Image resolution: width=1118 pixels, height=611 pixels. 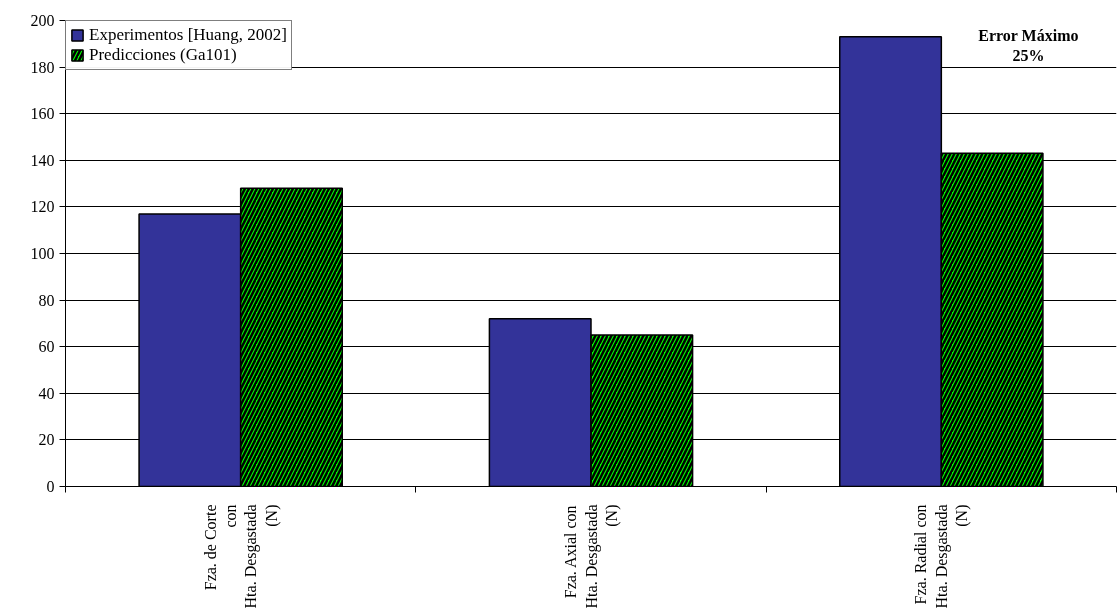 I want to click on y-tick-label: 180, so click(x=42, y=67).